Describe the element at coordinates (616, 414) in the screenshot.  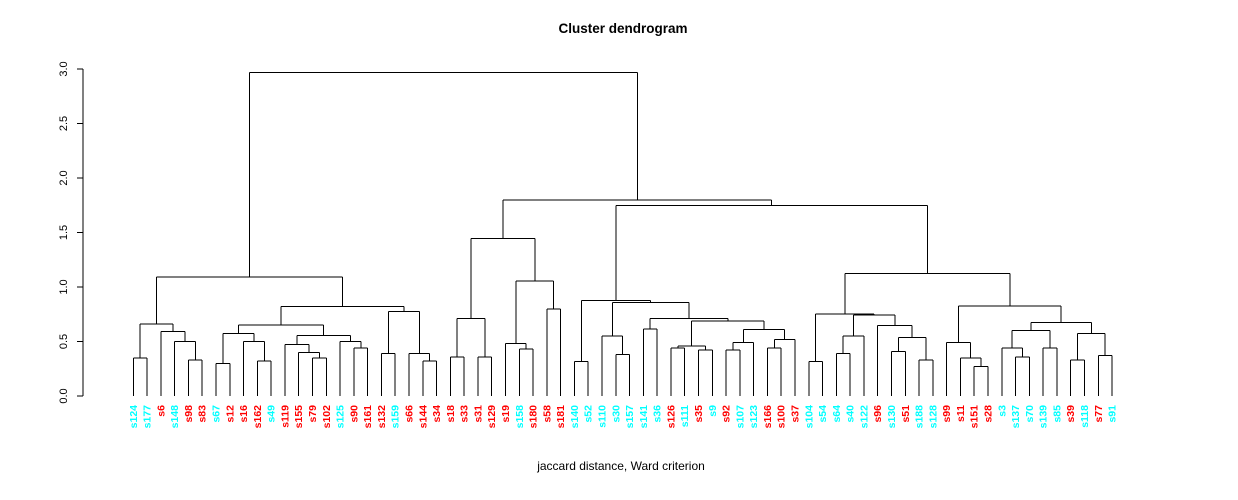
I see `leaf-label: s30` at that location.